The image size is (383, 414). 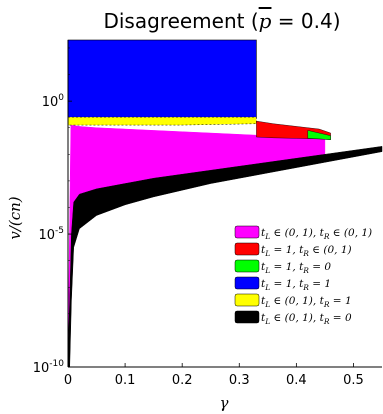 What do you see at coordinates (53, 101) in the screenshot?
I see `y-tick-label: 10⁰` at bounding box center [53, 101].